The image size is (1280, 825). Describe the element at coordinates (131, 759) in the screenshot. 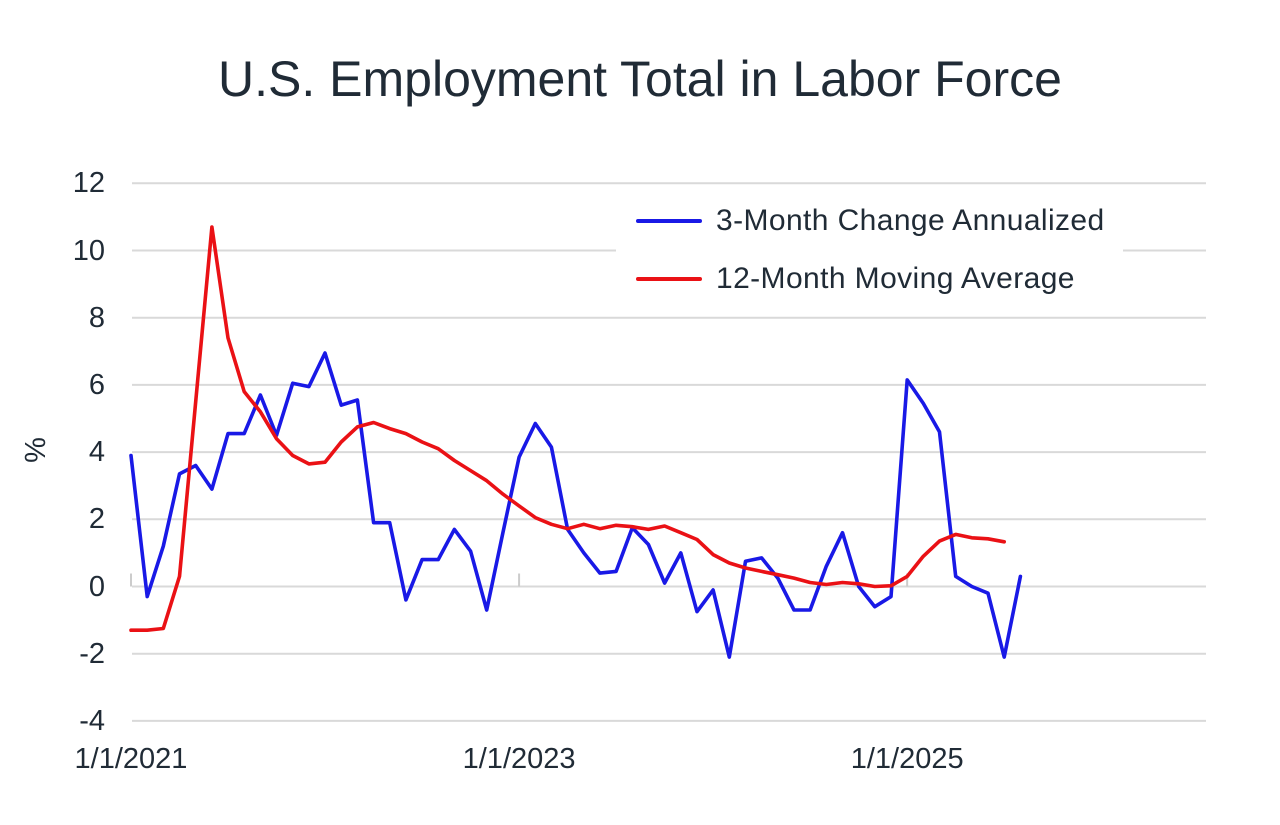

I see `x-tick-label-1-1-2021: 1/1/2021` at that location.